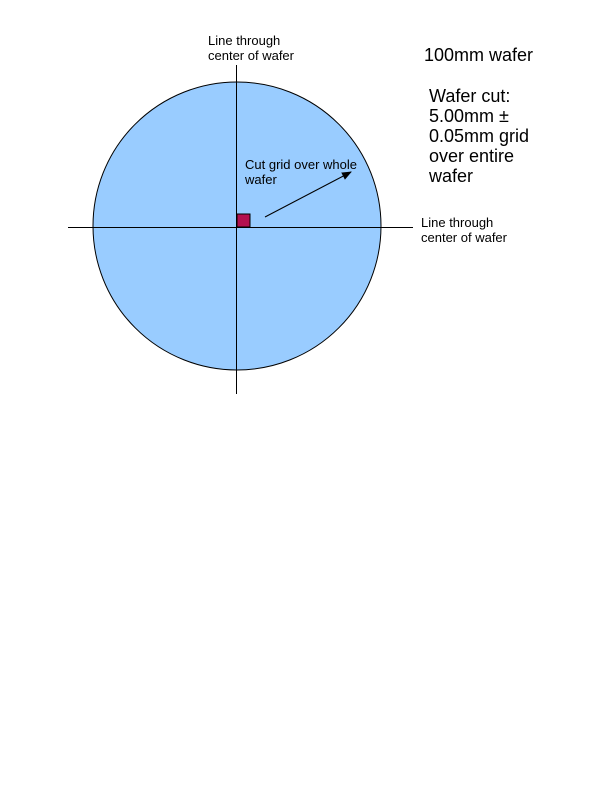 The image size is (612, 792). Describe the element at coordinates (479, 55) in the screenshot. I see `wafer-title: 100mm wafer` at that location.